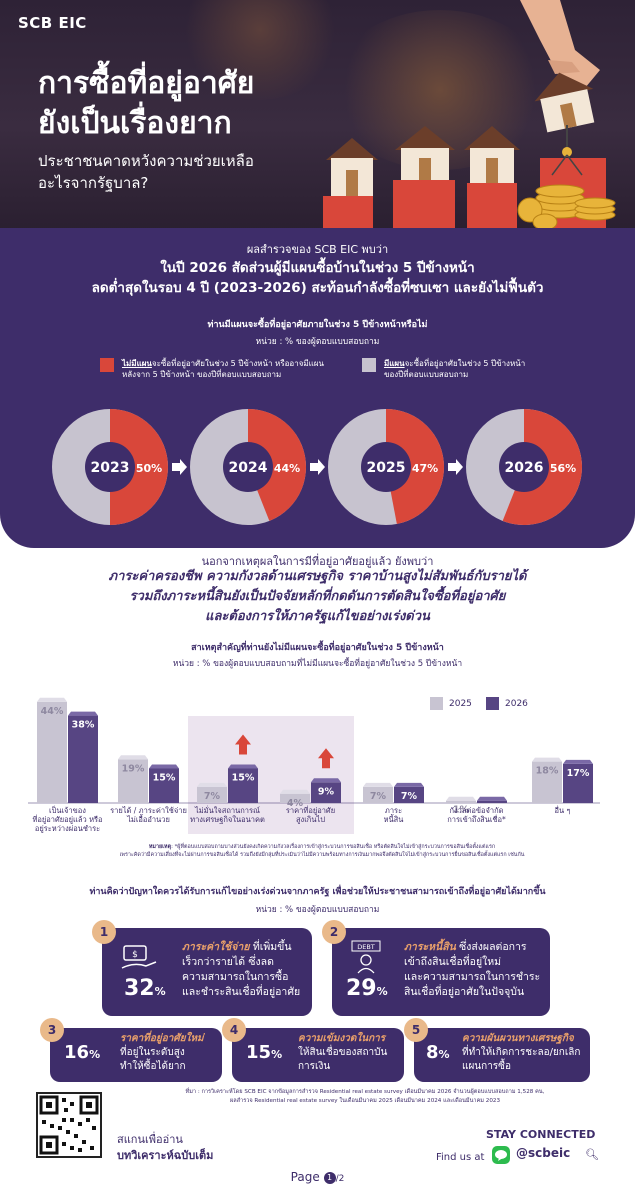  Describe the element at coordinates (270, 947) in the screenshot. I see `card-title-rest: ที่เพิ่มขึ้น` at that location.